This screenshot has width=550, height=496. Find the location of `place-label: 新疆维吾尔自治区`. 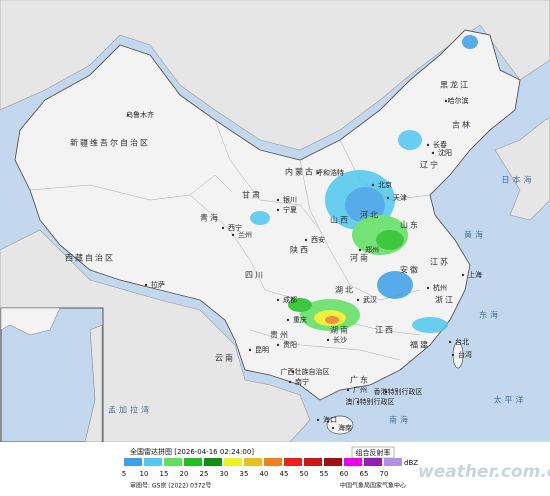

place-label: 新疆维吾尔自治区 is located at coordinates (110, 143).